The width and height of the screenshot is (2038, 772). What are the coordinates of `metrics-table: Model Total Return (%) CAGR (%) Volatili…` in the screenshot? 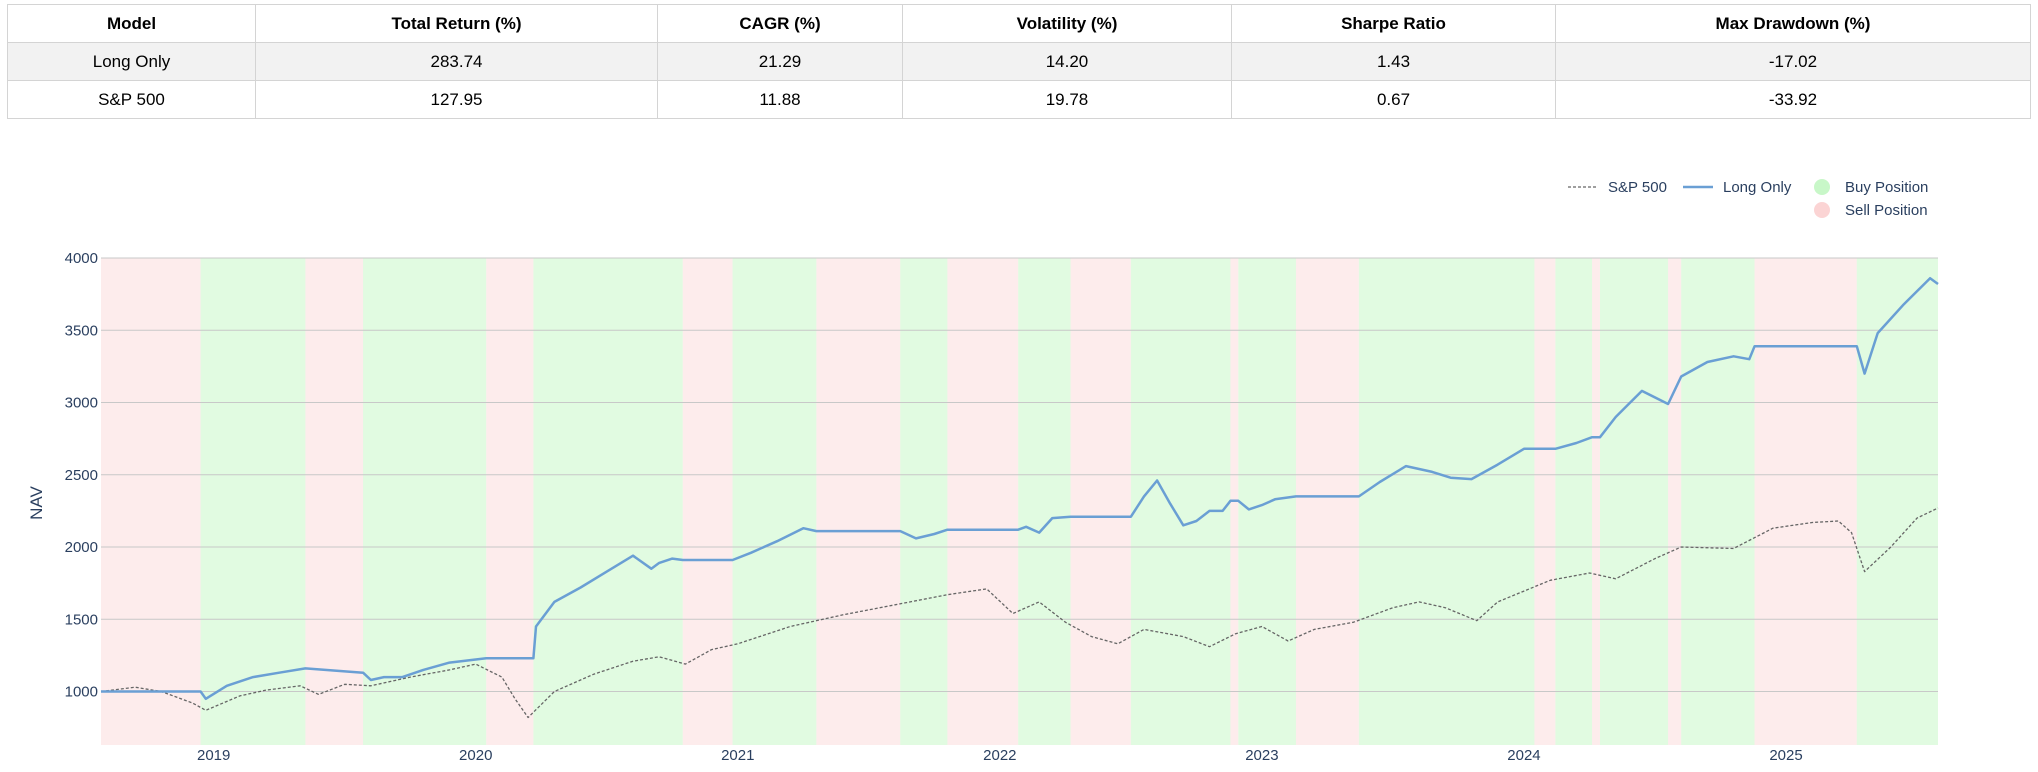 It's located at (1019, 61).